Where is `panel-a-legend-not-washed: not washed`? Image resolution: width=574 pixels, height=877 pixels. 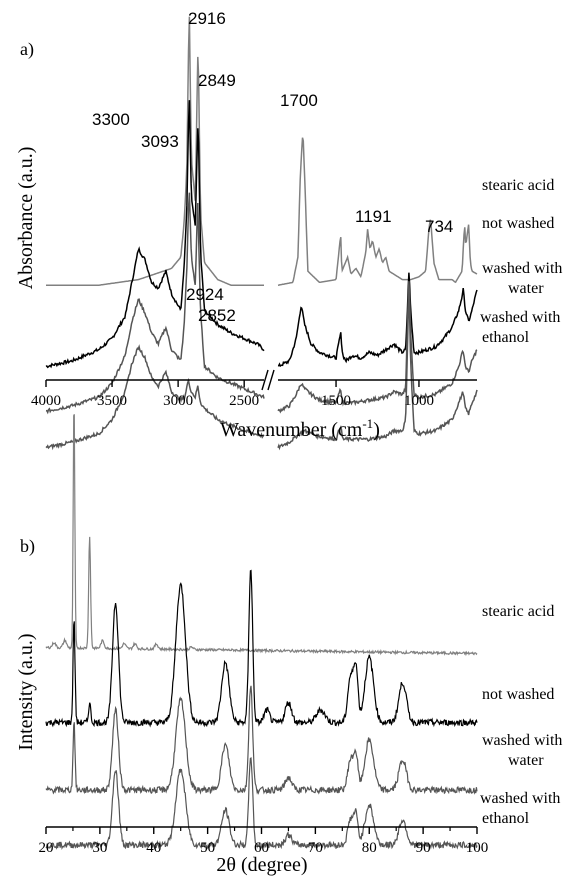
panel-a-legend-not-washed: not washed is located at coordinates (518, 223).